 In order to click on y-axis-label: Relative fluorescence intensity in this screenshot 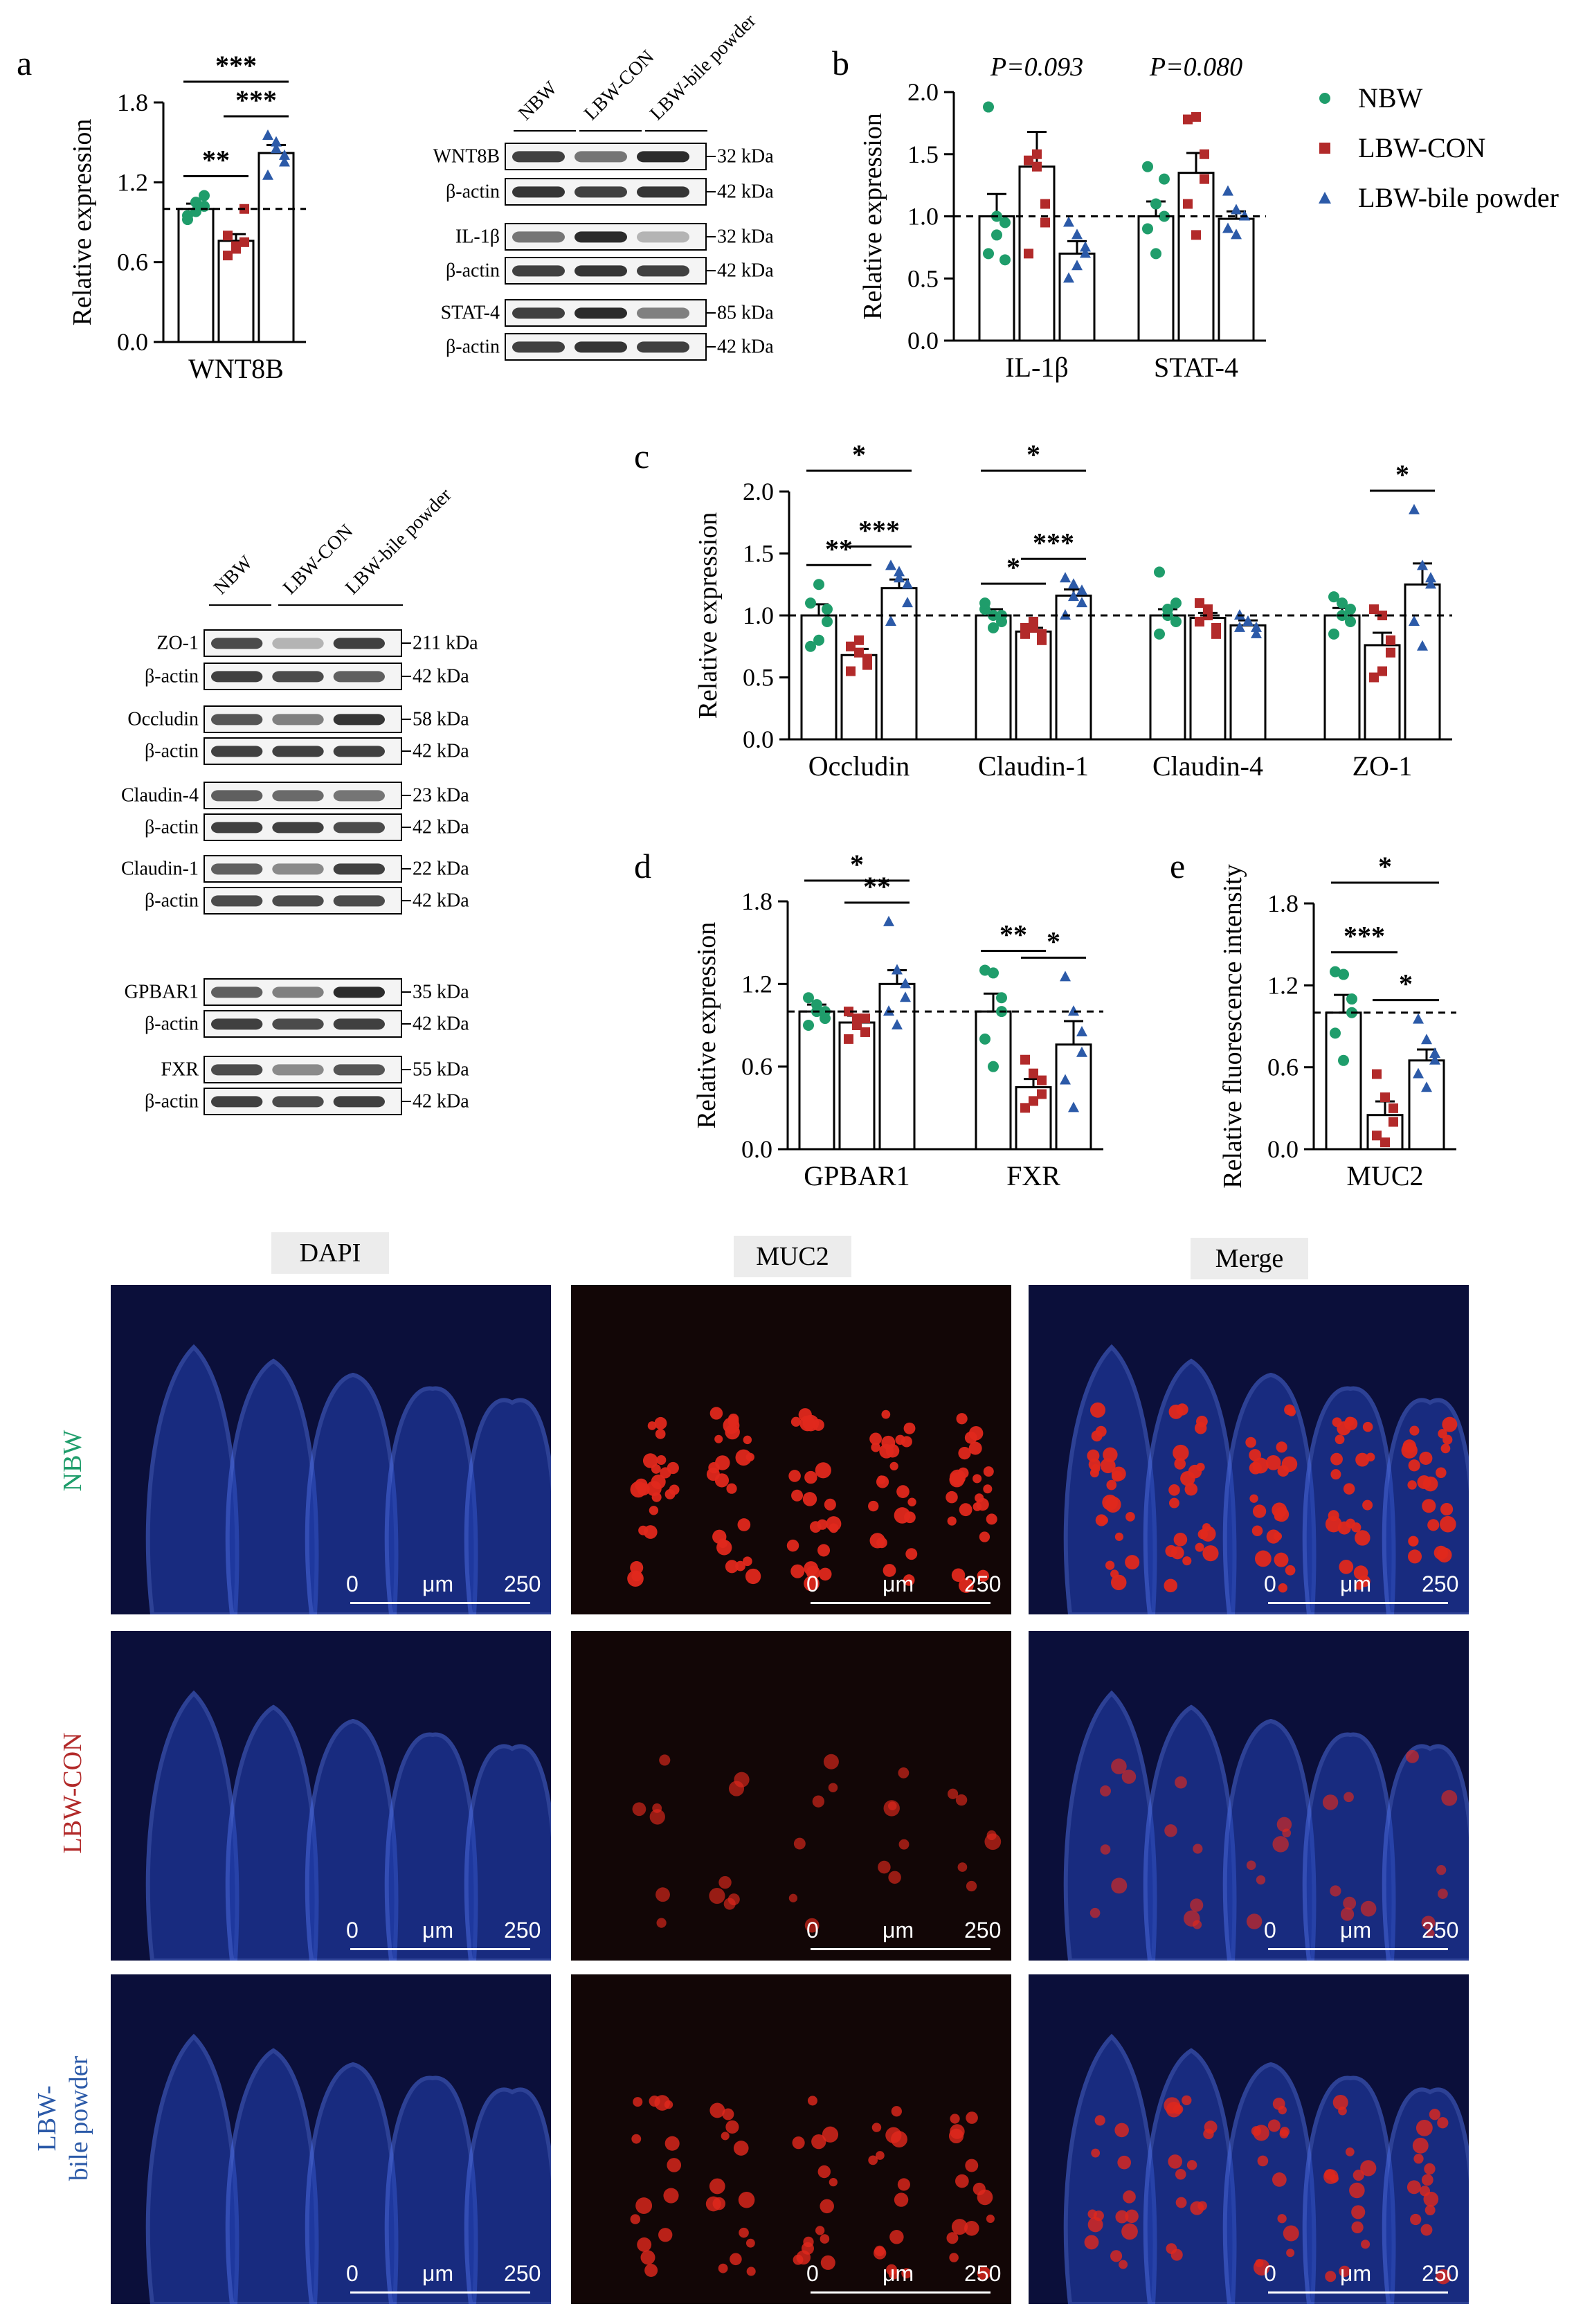, I will do `click(1232, 1026)`.